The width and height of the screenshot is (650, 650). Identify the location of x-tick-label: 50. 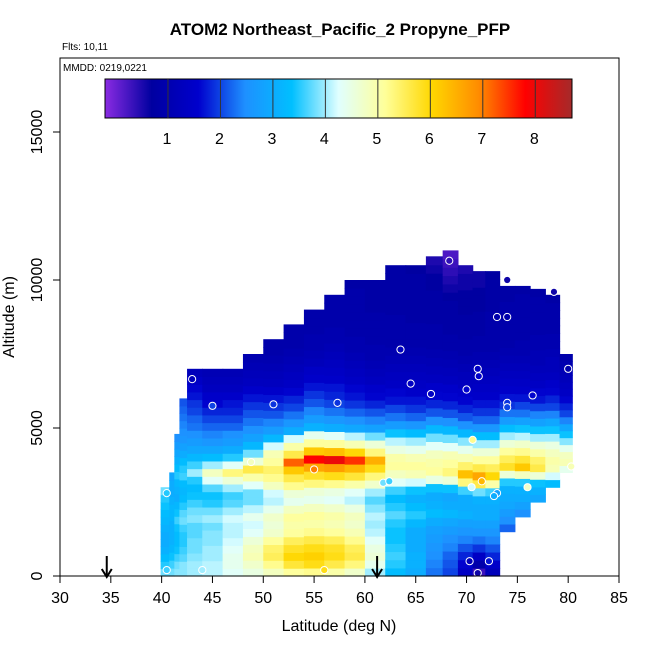
(263, 598).